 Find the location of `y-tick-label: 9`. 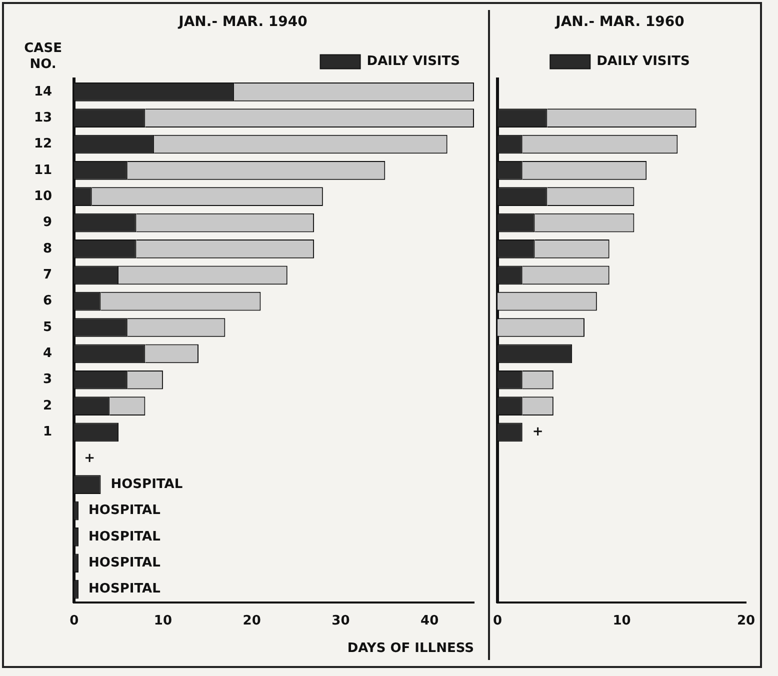

y-tick-label: 9 is located at coordinates (47, 222).